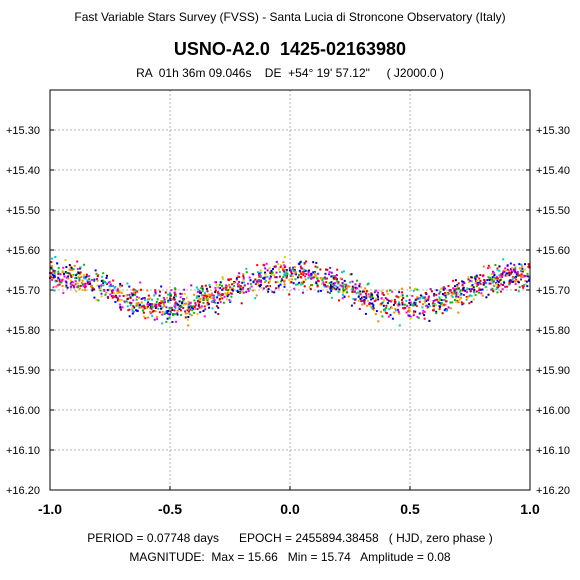 Image resolution: width=580 pixels, height=580 pixels. Describe the element at coordinates (23, 331) in the screenshot. I see `y-tick-label-left: +15.80` at that location.